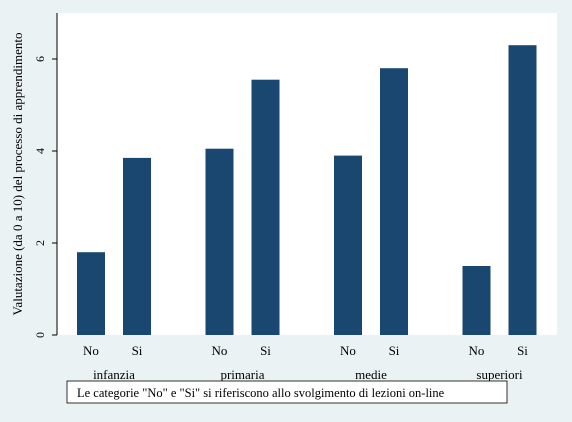 This screenshot has width=572, height=422. I want to click on y-tick-label: 0, so click(40, 335).